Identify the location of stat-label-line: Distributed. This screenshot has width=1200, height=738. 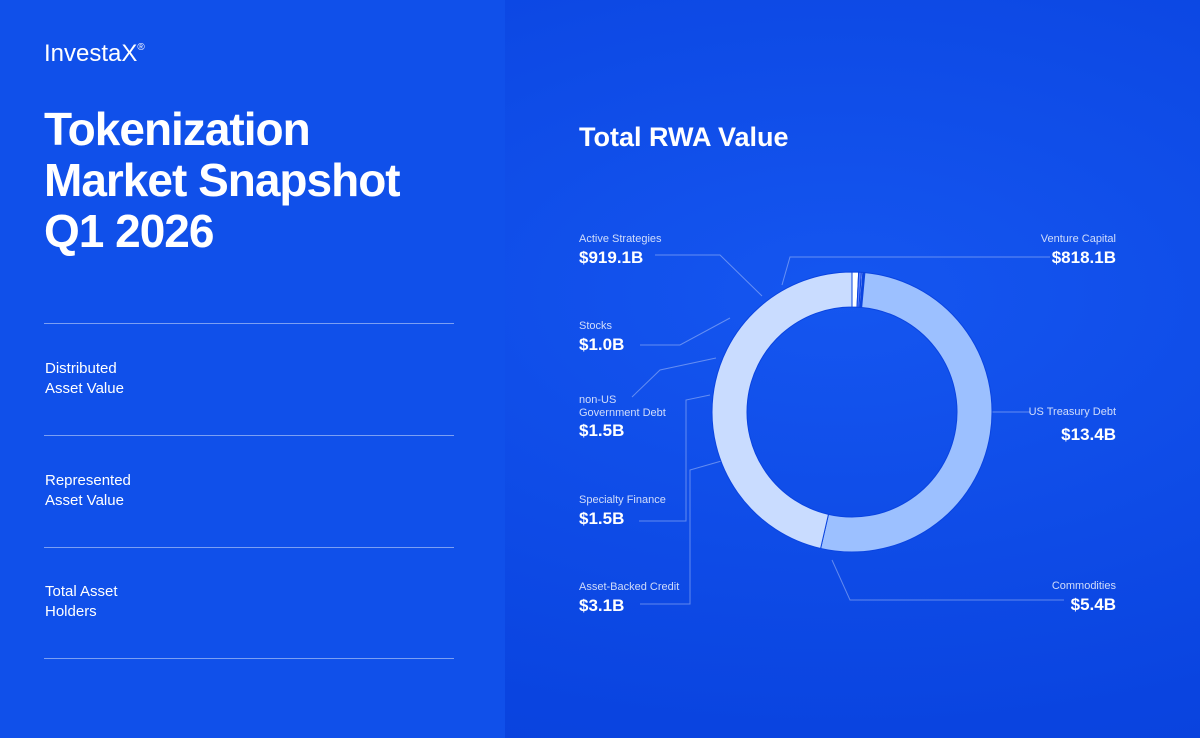
(81, 368).